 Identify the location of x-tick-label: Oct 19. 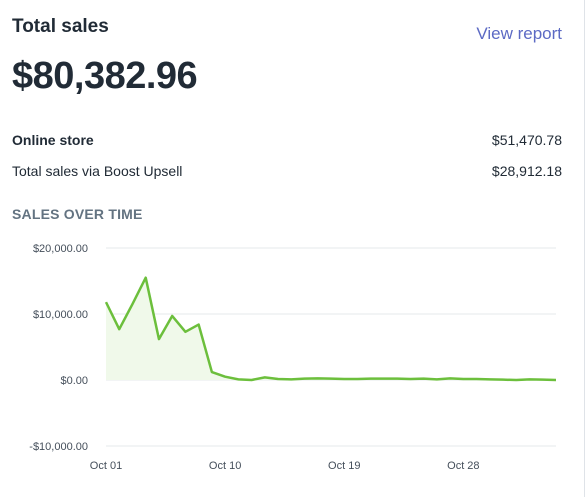
(344, 466).